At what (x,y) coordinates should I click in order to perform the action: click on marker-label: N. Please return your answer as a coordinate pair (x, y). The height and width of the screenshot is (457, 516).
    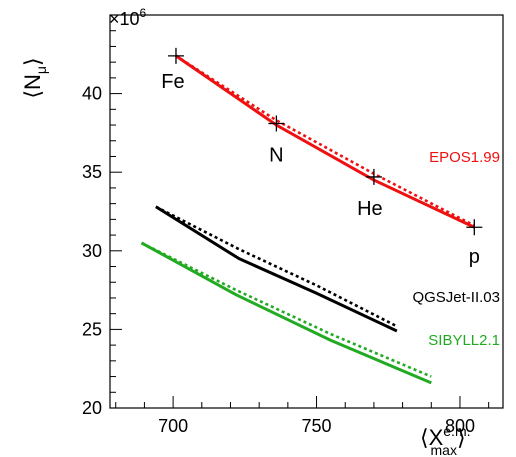
    Looking at the image, I should click on (276, 155).